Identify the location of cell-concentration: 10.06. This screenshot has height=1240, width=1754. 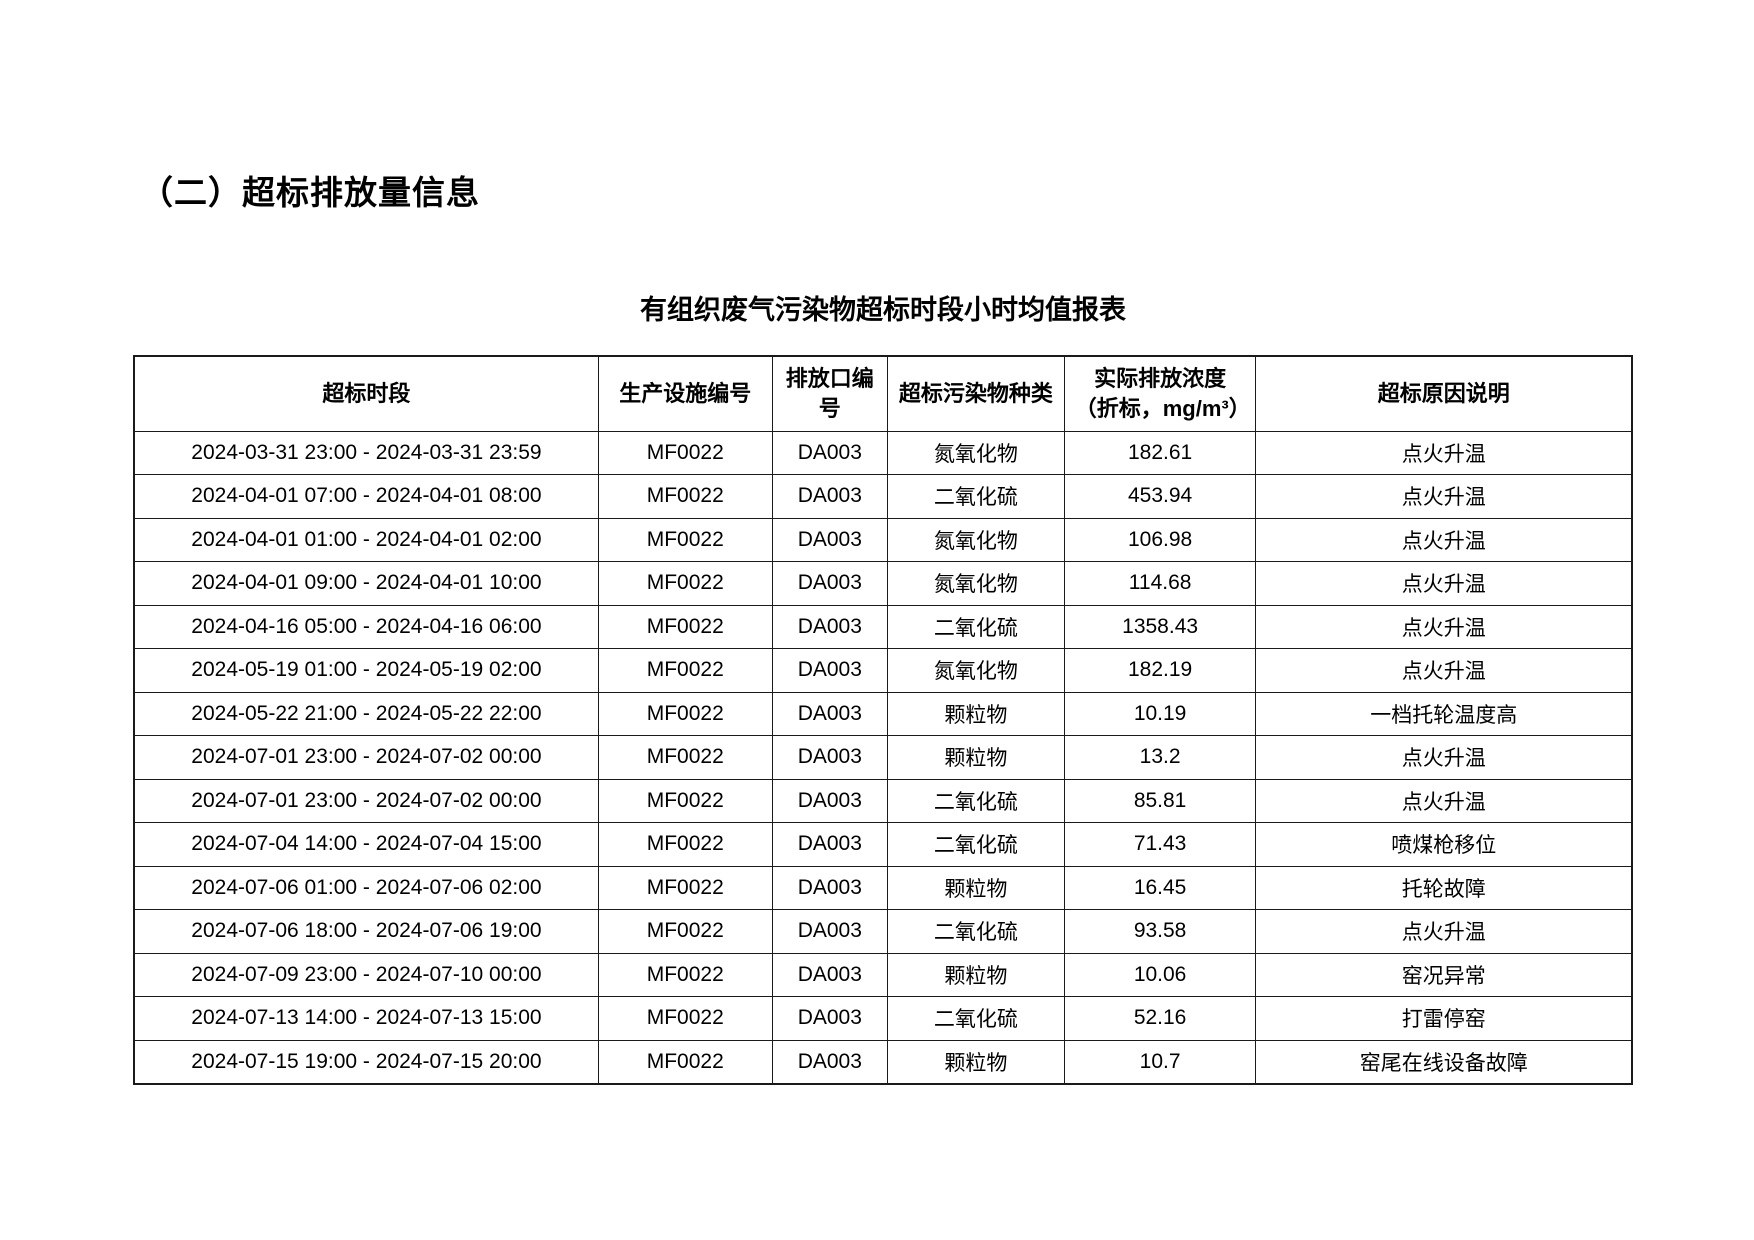
(1160, 974).